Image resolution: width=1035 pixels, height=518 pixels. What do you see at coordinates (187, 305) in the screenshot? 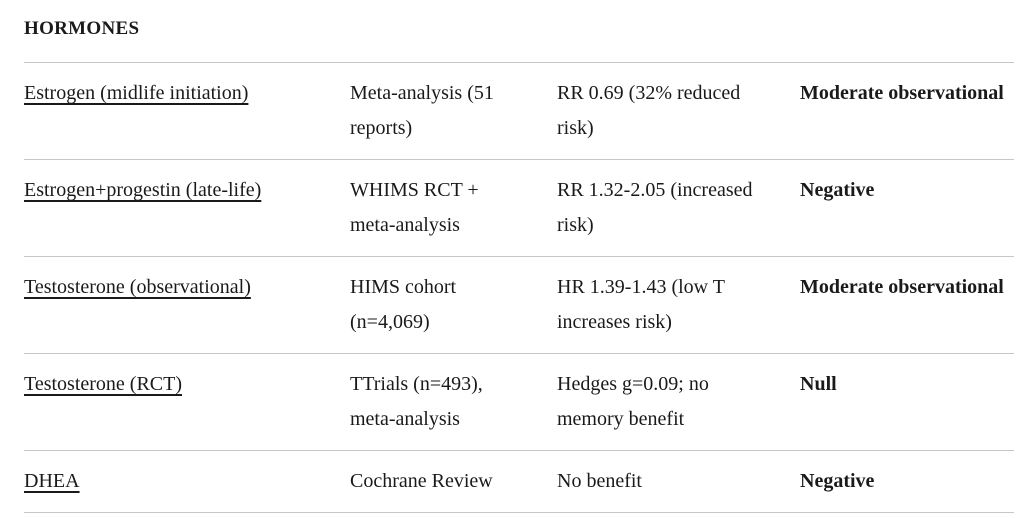
I see `hormone-name-cell: Testosterone (observational)` at bounding box center [187, 305].